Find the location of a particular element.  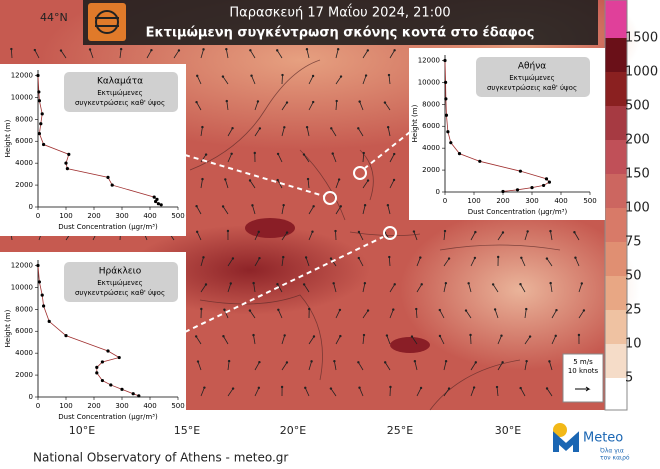

lon-label: 10°E is located at coordinates (82, 430).